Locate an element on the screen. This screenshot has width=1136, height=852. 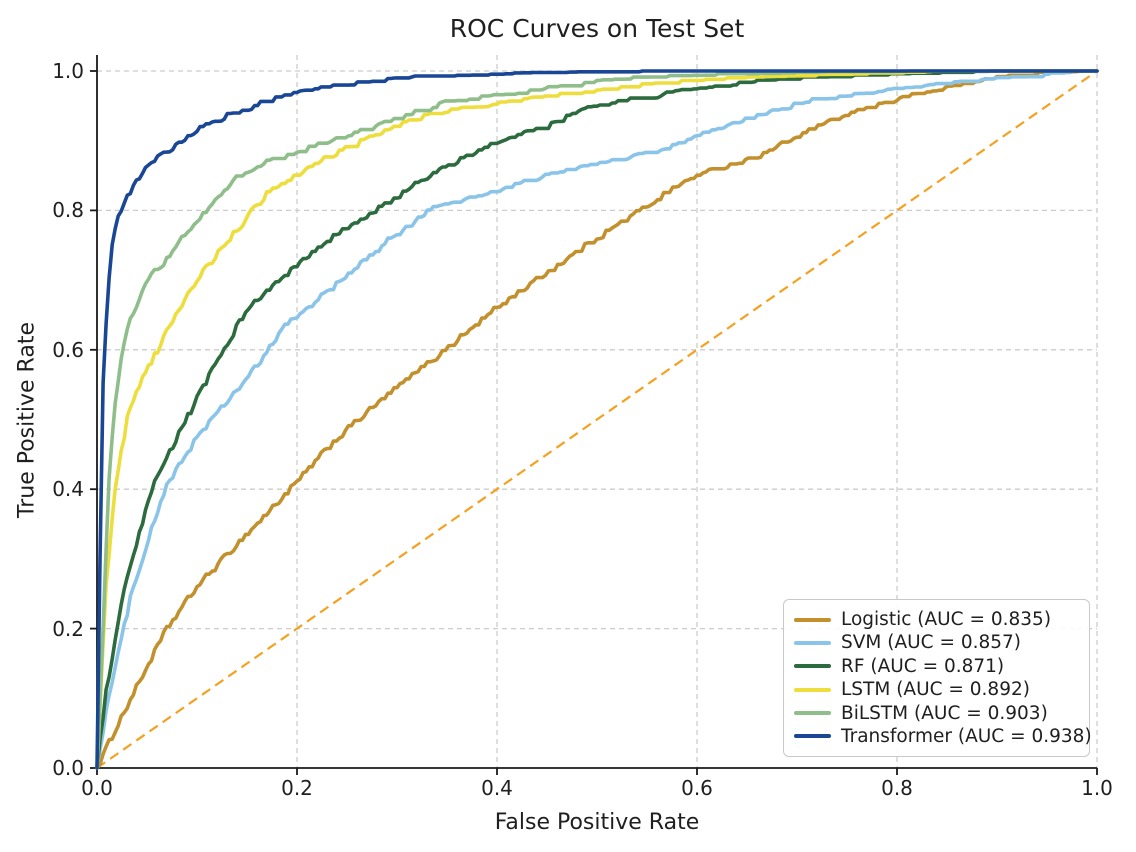
legend-label: LSTM (AUC = 0.892) is located at coordinates (935, 690).